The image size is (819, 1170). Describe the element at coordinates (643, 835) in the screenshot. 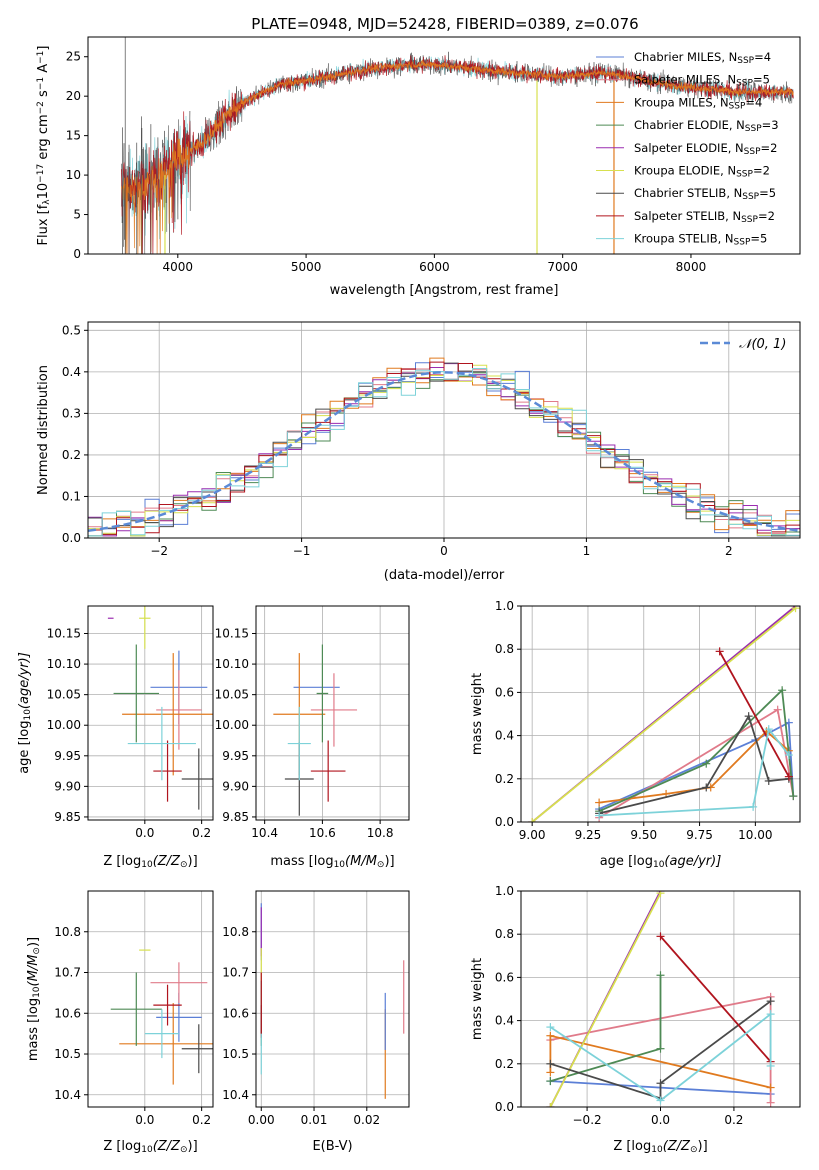

I see `x-tick-label: 9.50` at that location.